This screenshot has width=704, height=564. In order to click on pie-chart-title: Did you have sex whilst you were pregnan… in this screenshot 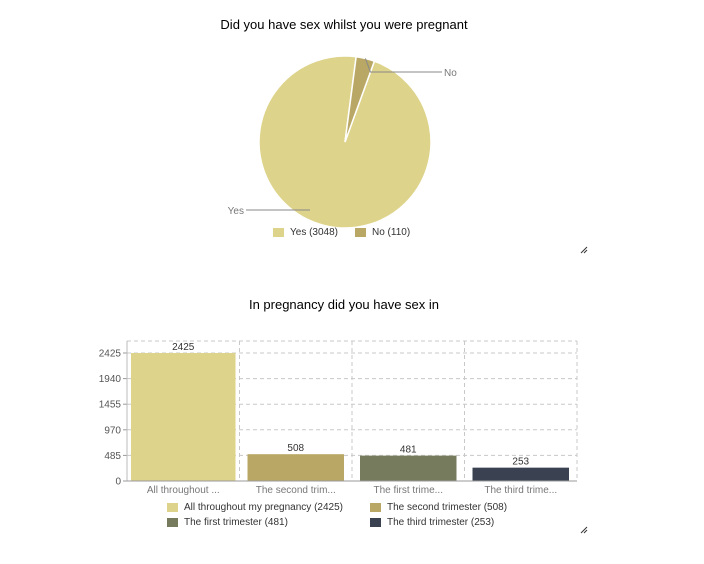, I will do `click(344, 24)`.